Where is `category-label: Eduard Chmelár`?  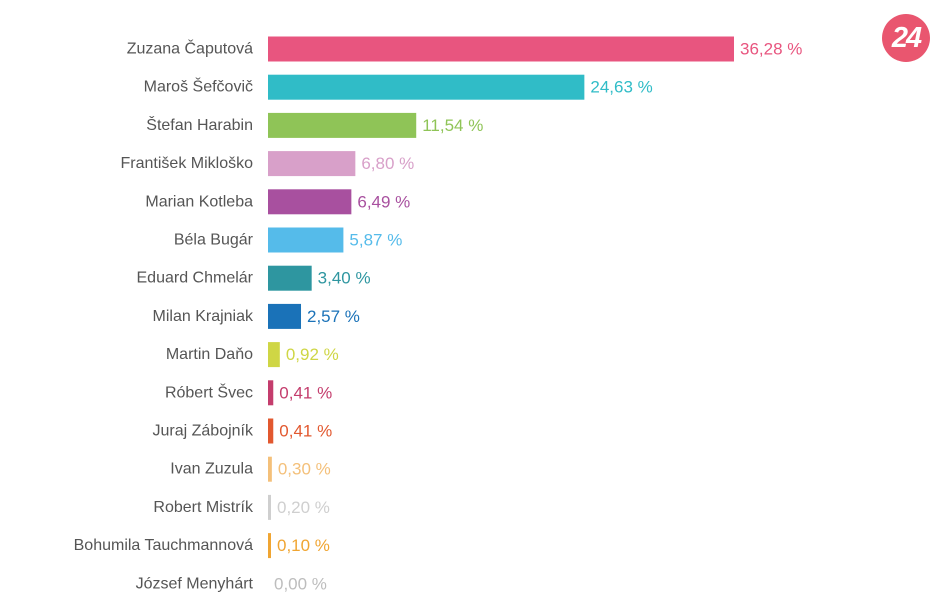
category-label: Eduard Chmelár is located at coordinates (195, 278).